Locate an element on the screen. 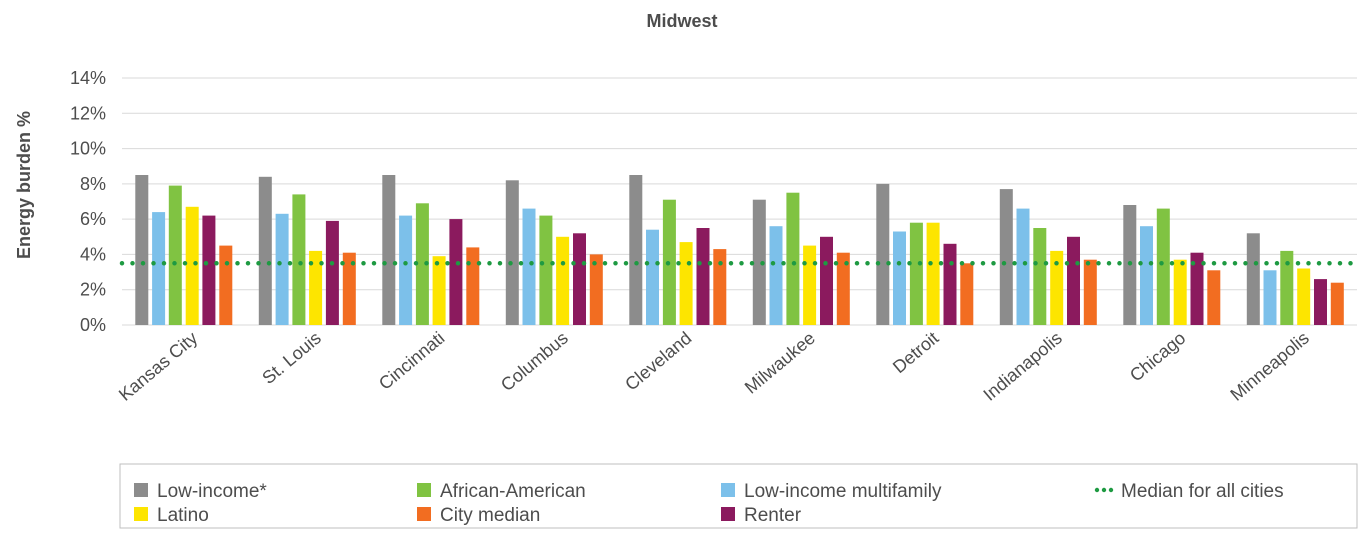 This screenshot has height=540, width=1364. legend-box is located at coordinates (738, 496).